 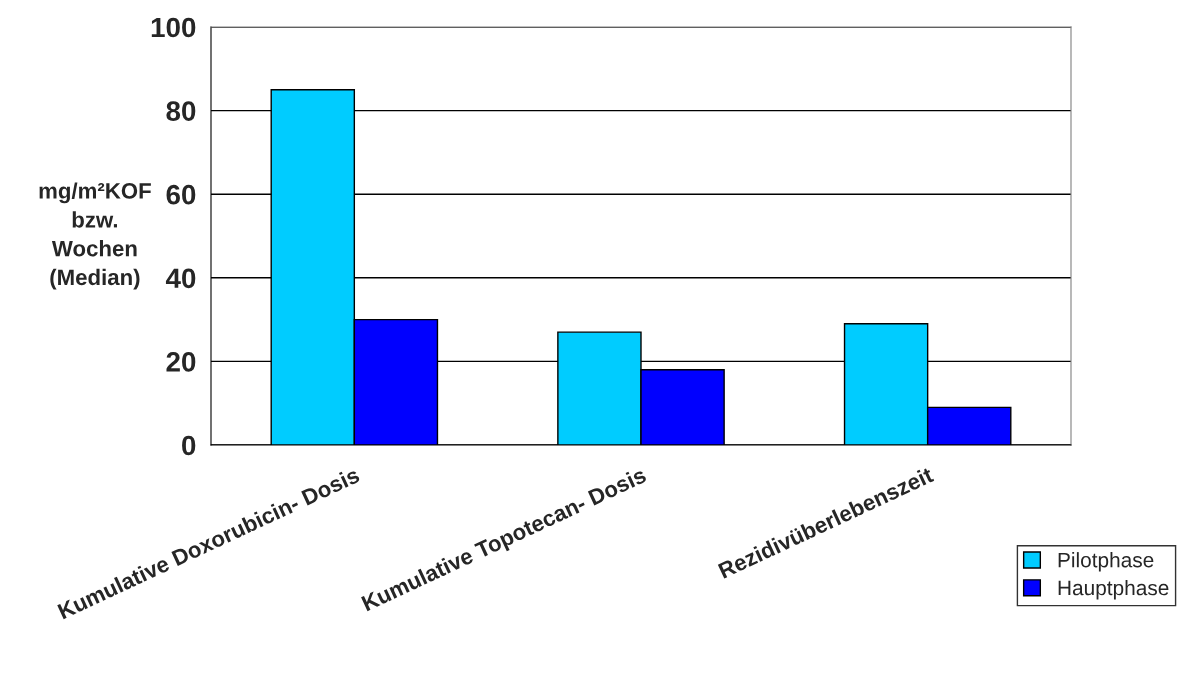 What do you see at coordinates (180, 278) in the screenshot?
I see `y-tick-label: 40` at bounding box center [180, 278].